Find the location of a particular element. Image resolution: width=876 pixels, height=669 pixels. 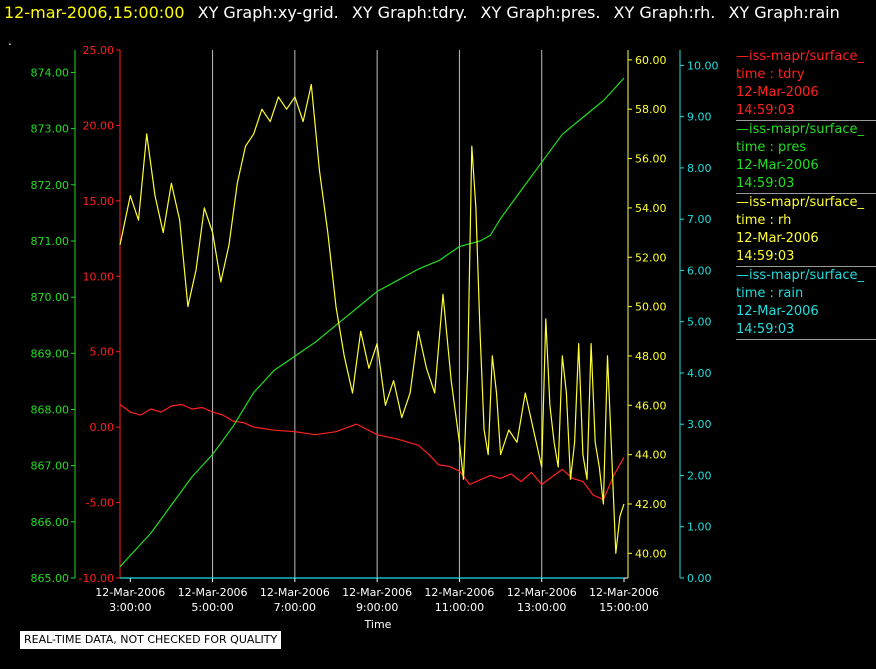

tick-label-rain: 1.00 is located at coordinates (699, 527).